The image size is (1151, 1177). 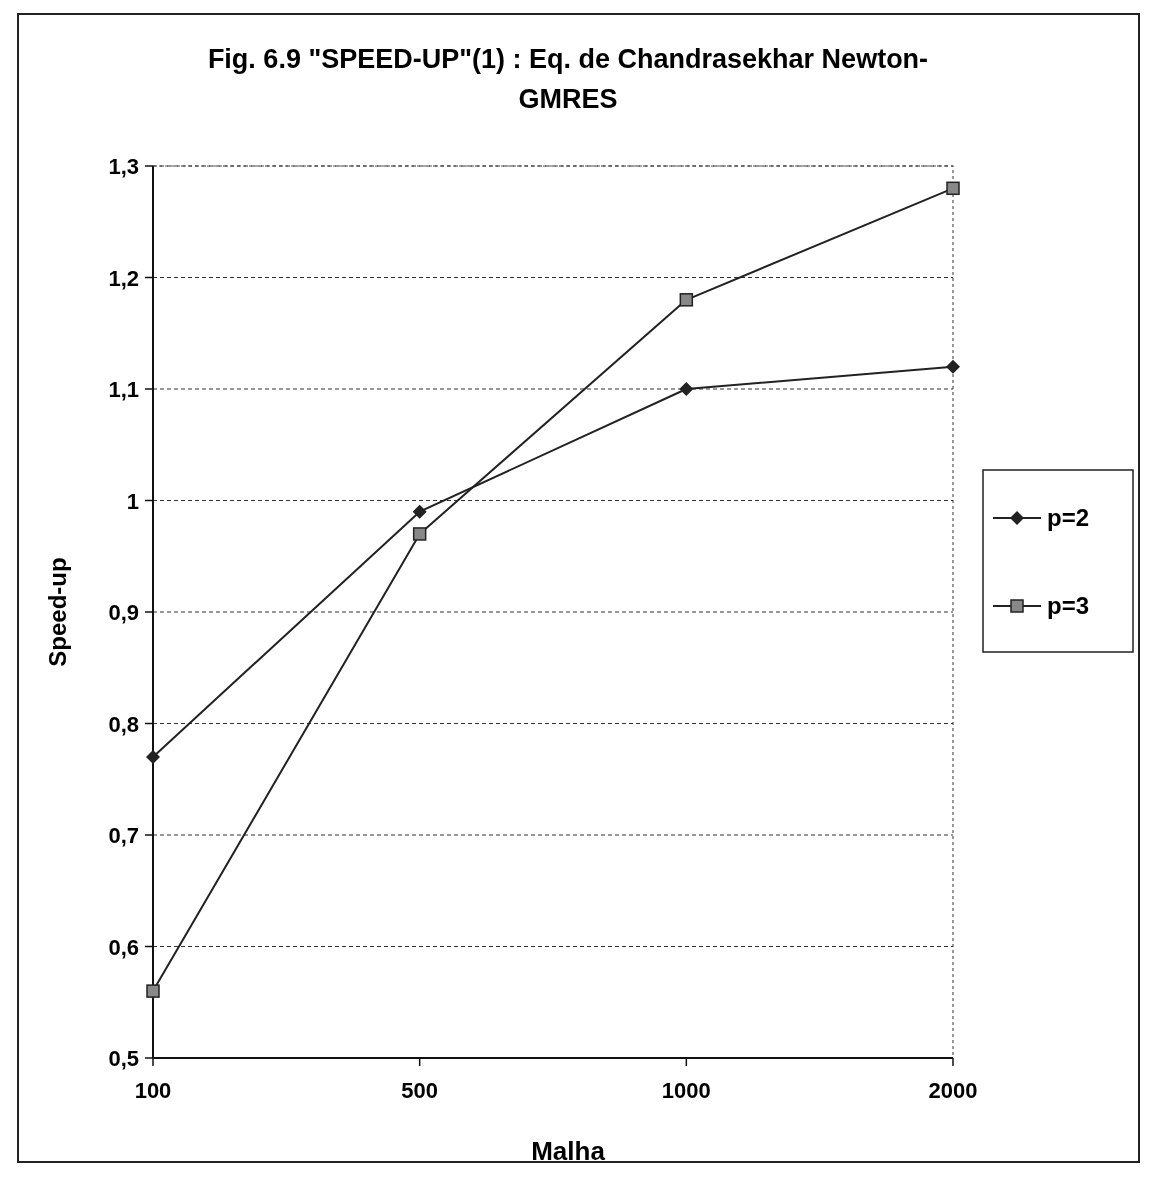 I want to click on y-tick-label: 0,9, so click(x=123, y=612).